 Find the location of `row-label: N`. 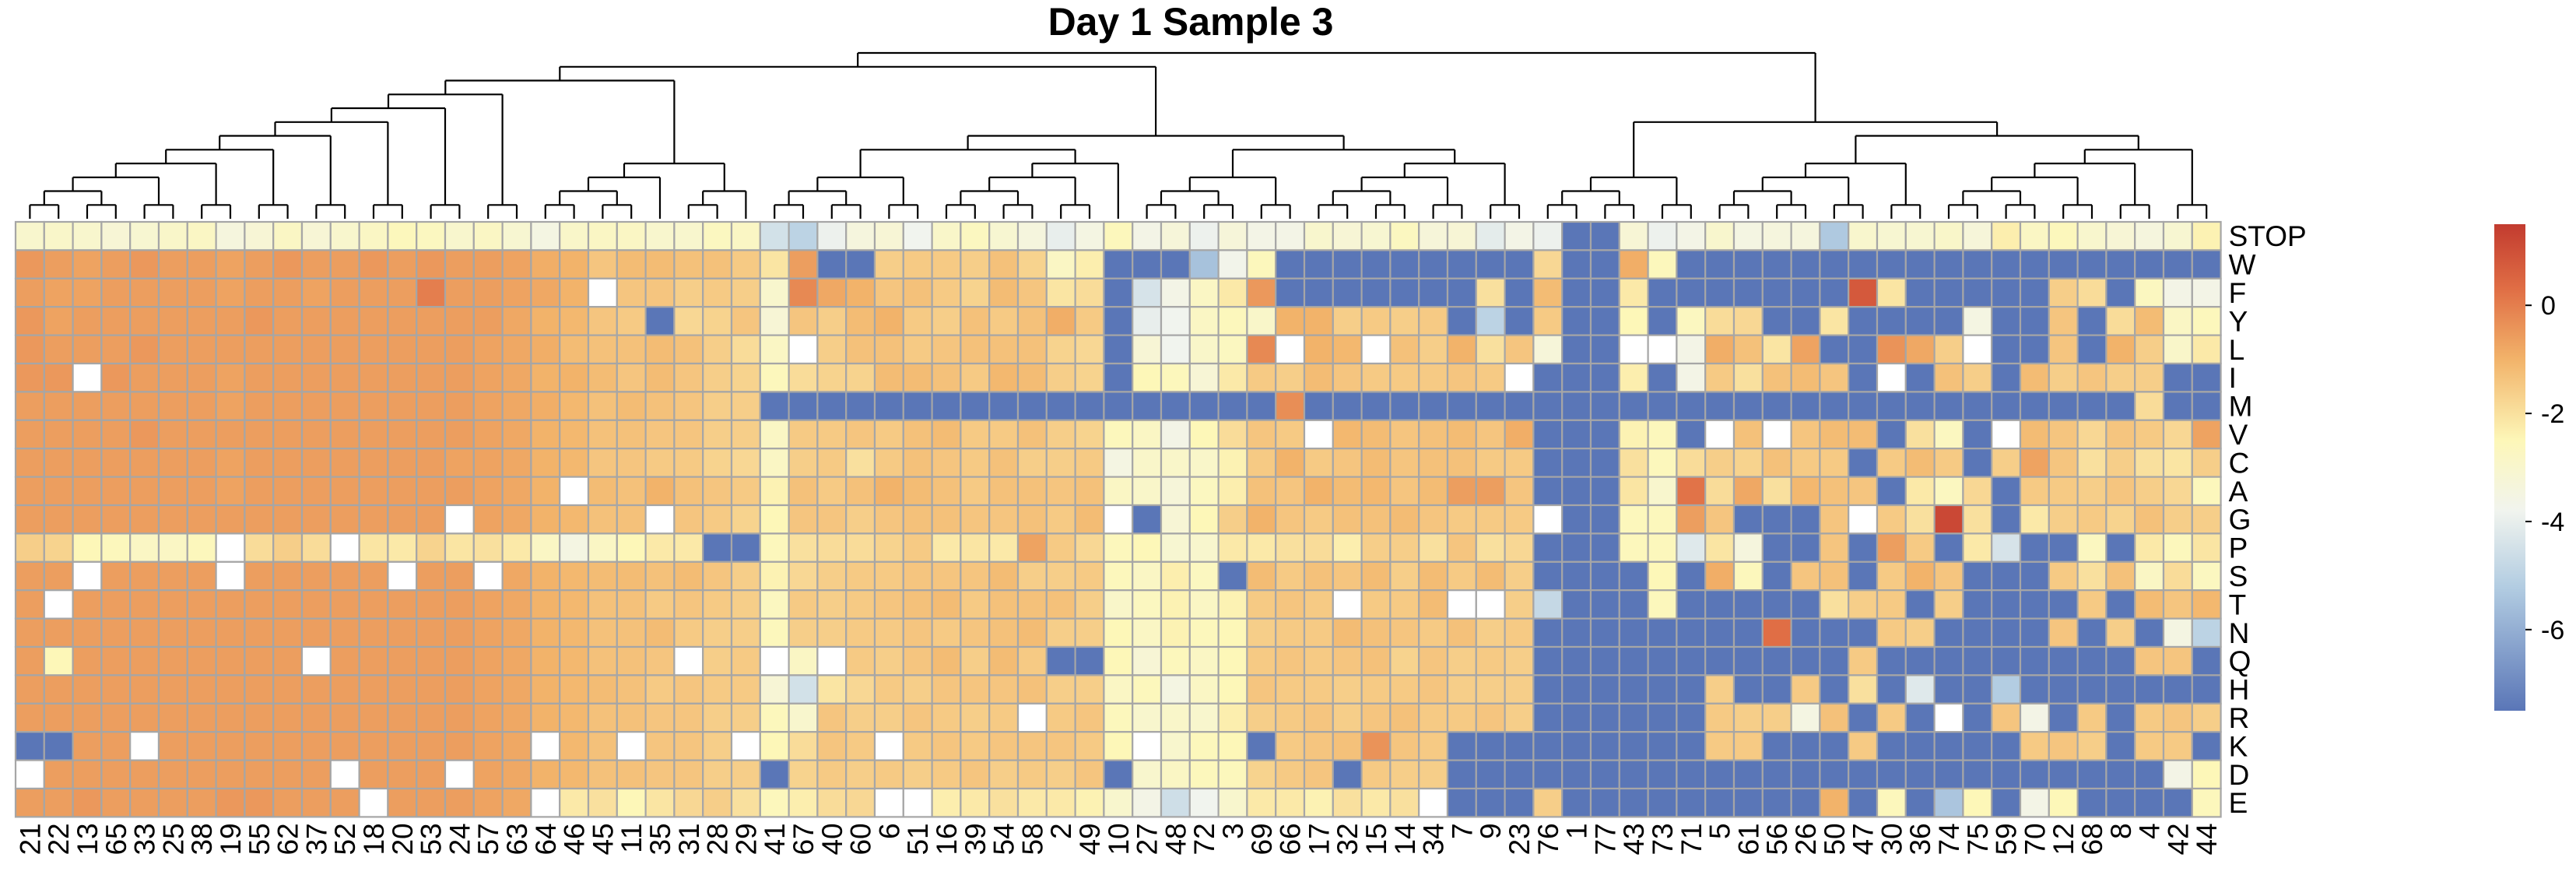

row-label: N is located at coordinates (2240, 633).